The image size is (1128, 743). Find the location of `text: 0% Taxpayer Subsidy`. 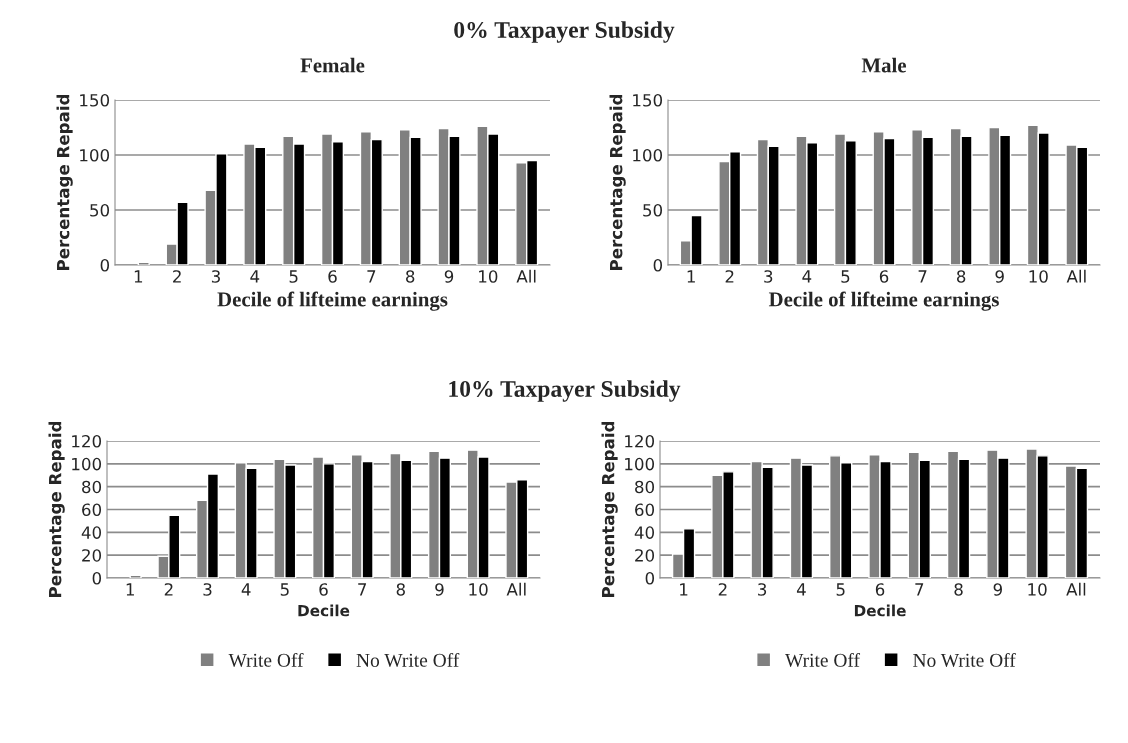

text: 0% Taxpayer Subsidy is located at coordinates (564, 32).